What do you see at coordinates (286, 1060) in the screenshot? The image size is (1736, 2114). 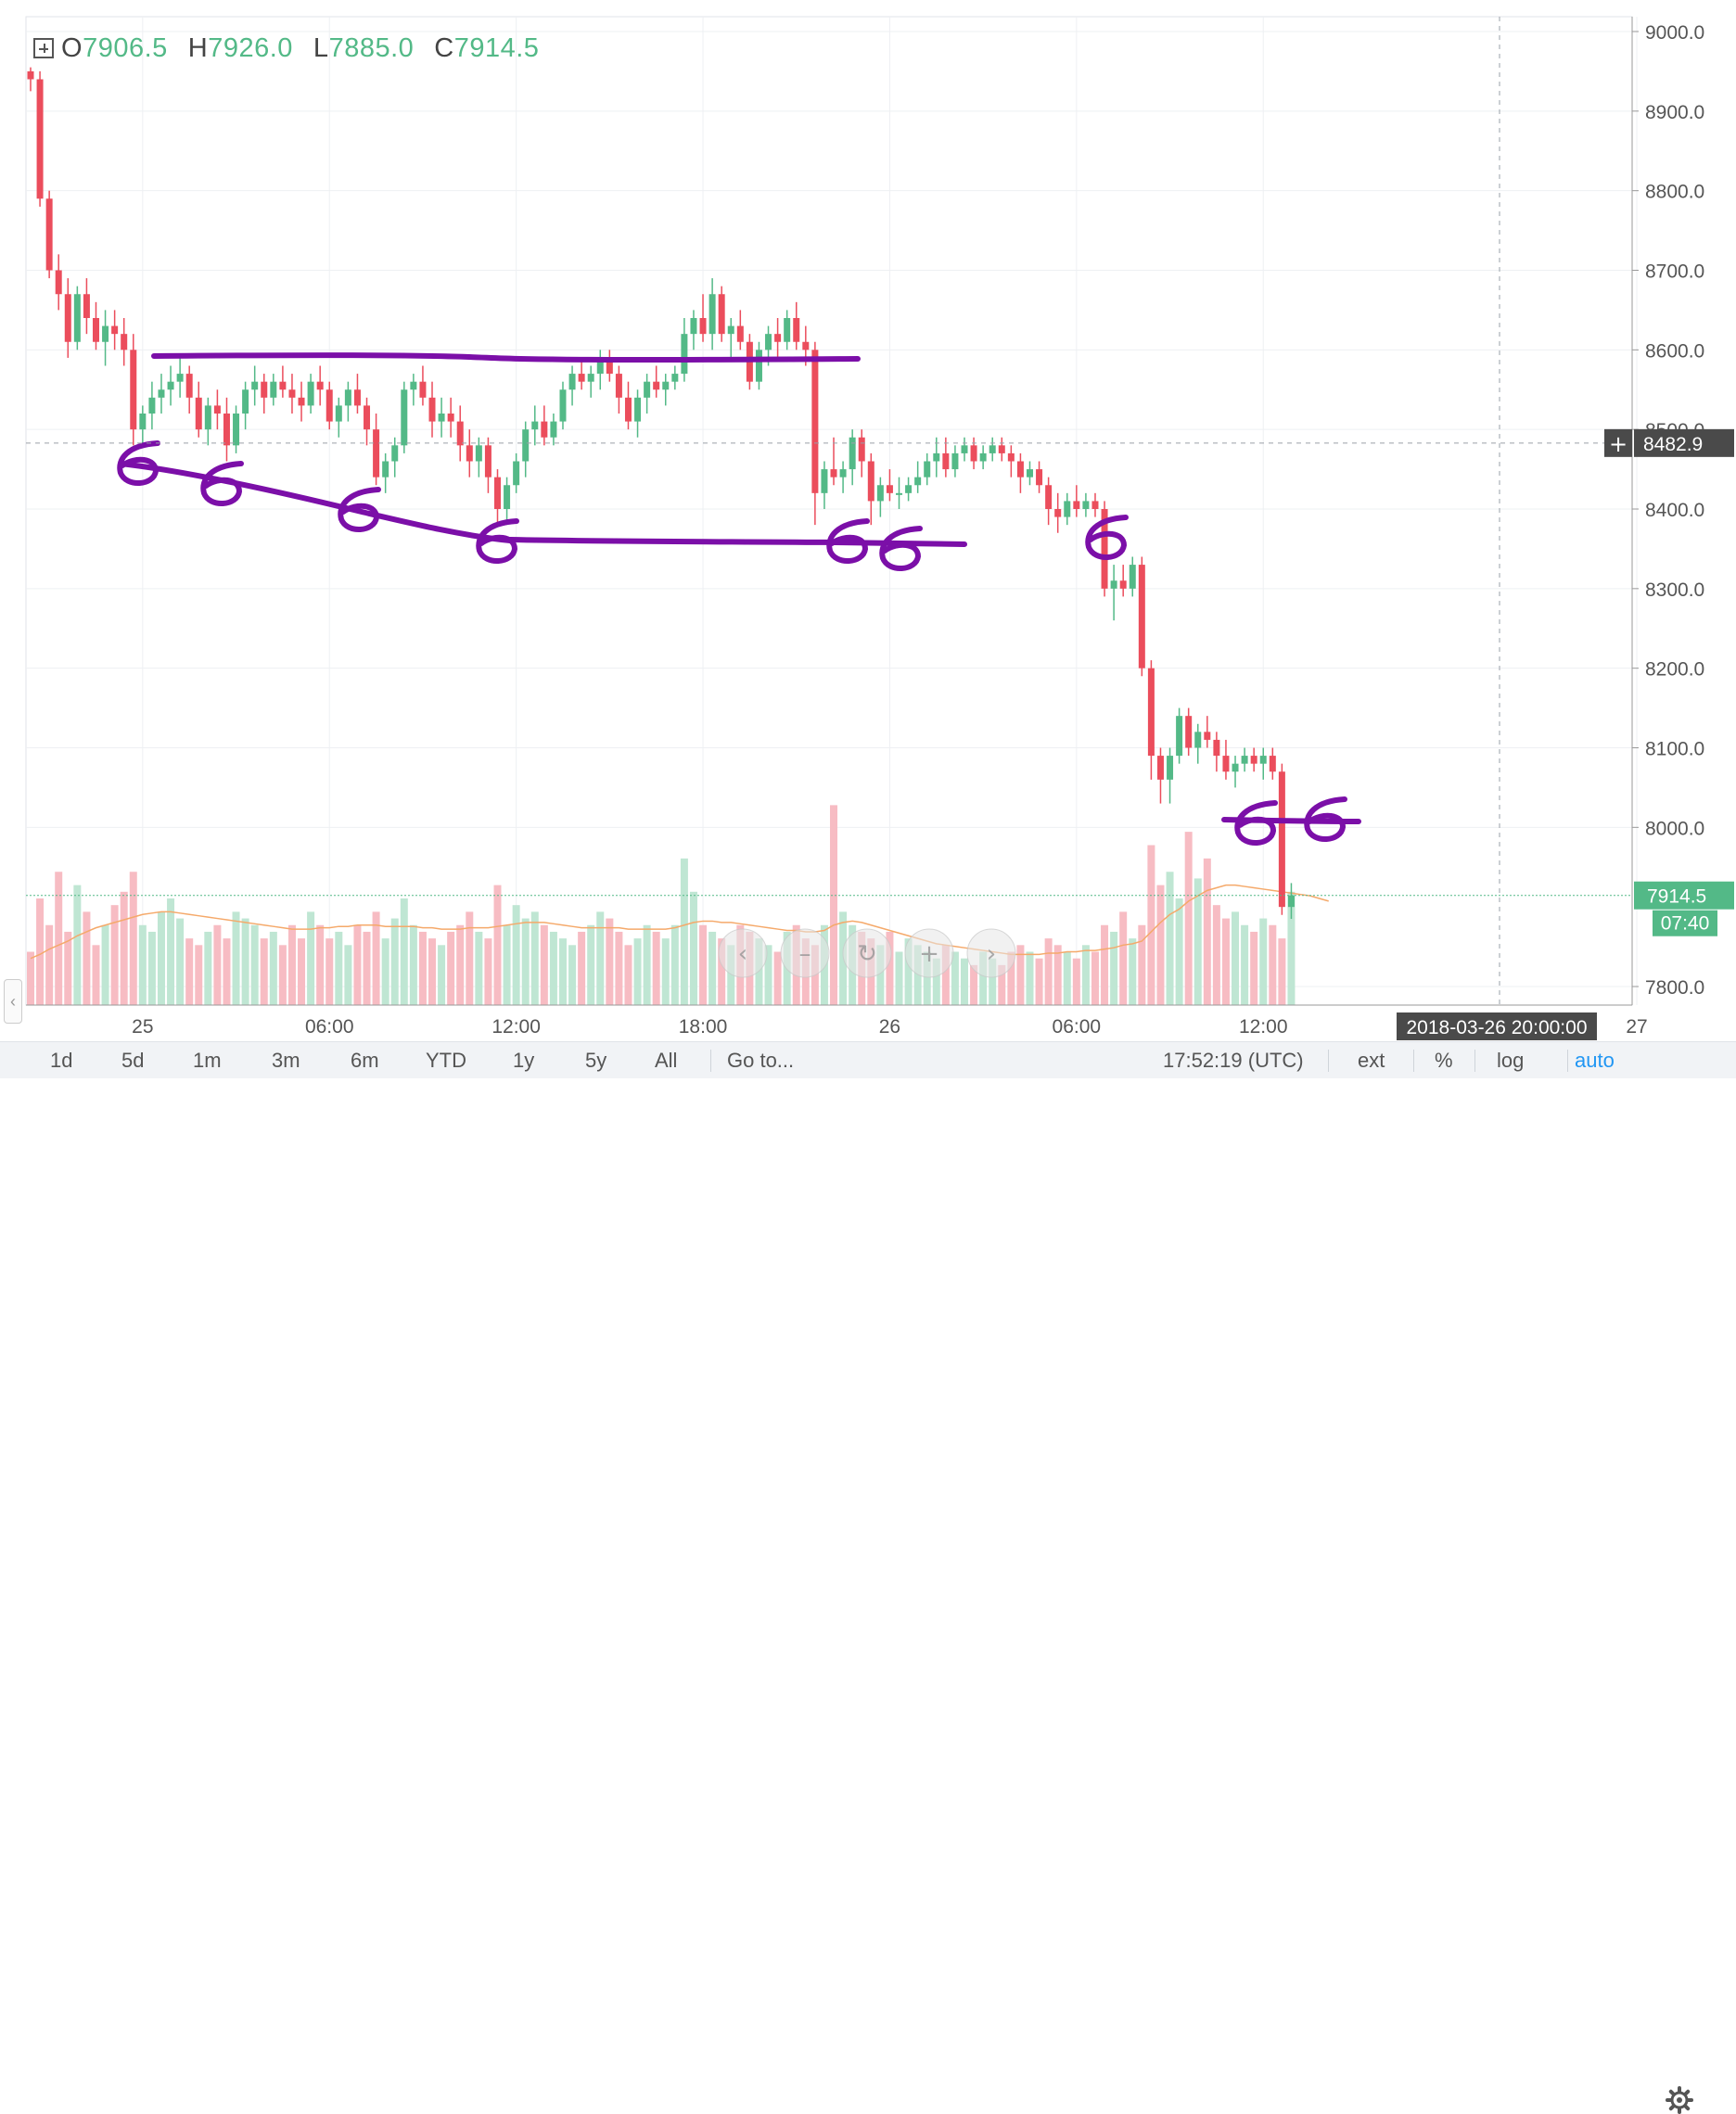 I see `range-3m-button: 3m` at bounding box center [286, 1060].